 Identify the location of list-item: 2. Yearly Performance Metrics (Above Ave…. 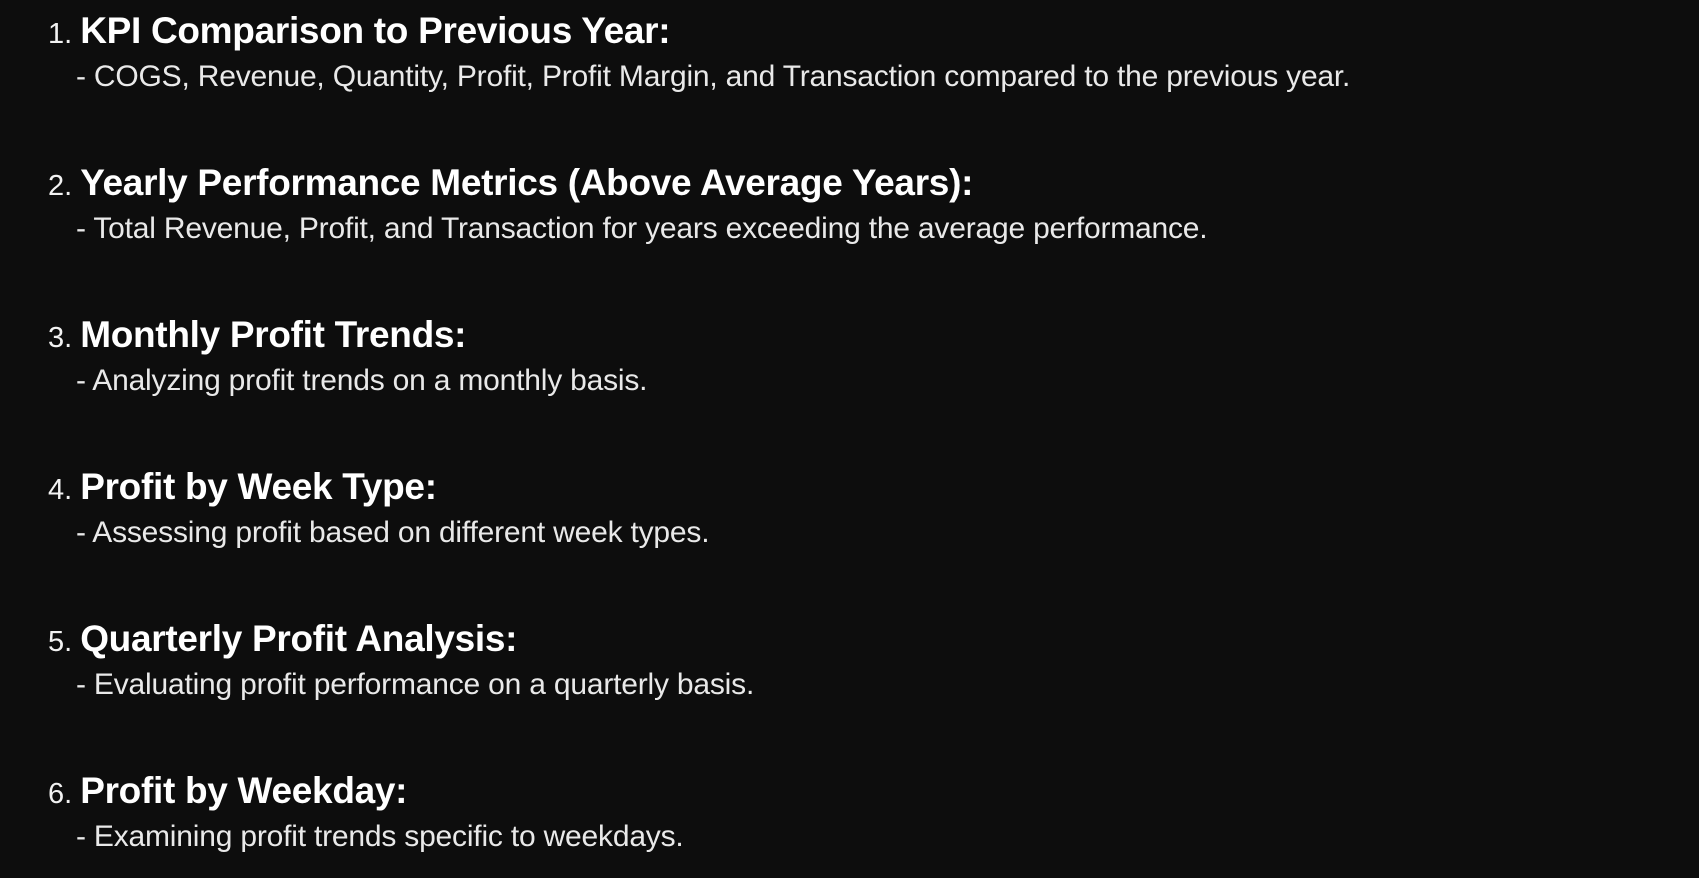
(858, 207).